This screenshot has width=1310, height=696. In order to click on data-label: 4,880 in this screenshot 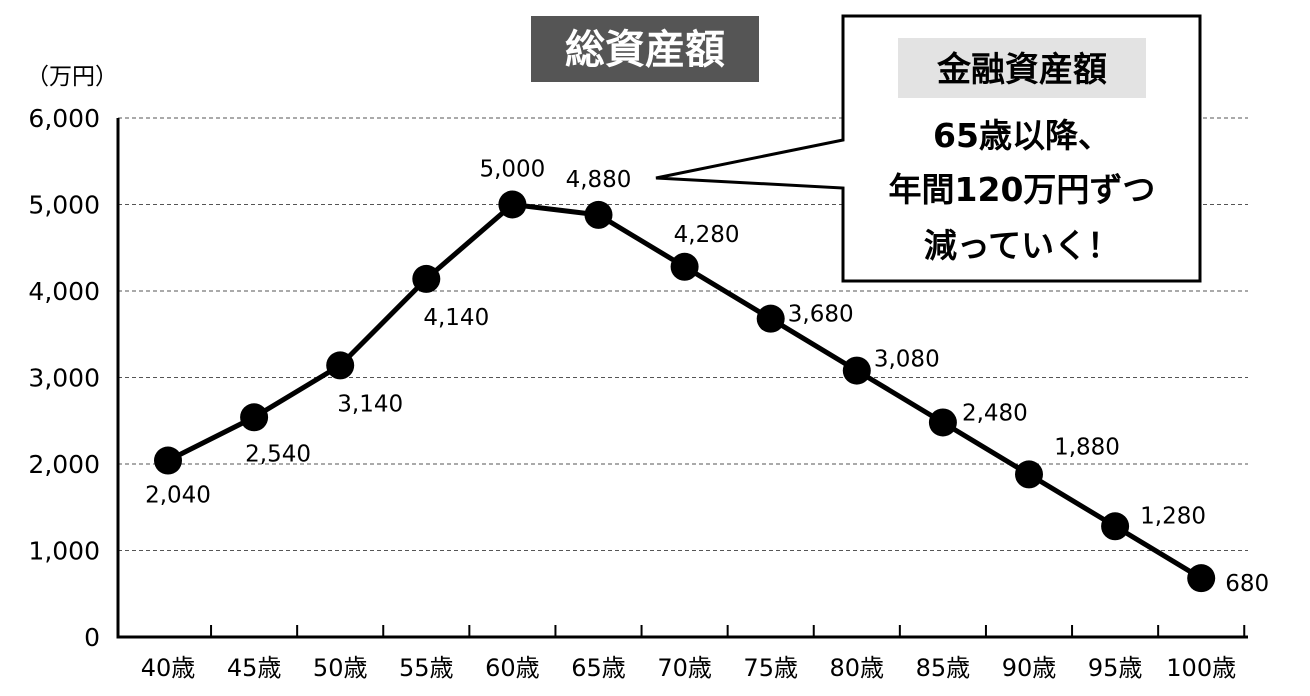, I will do `click(599, 180)`.